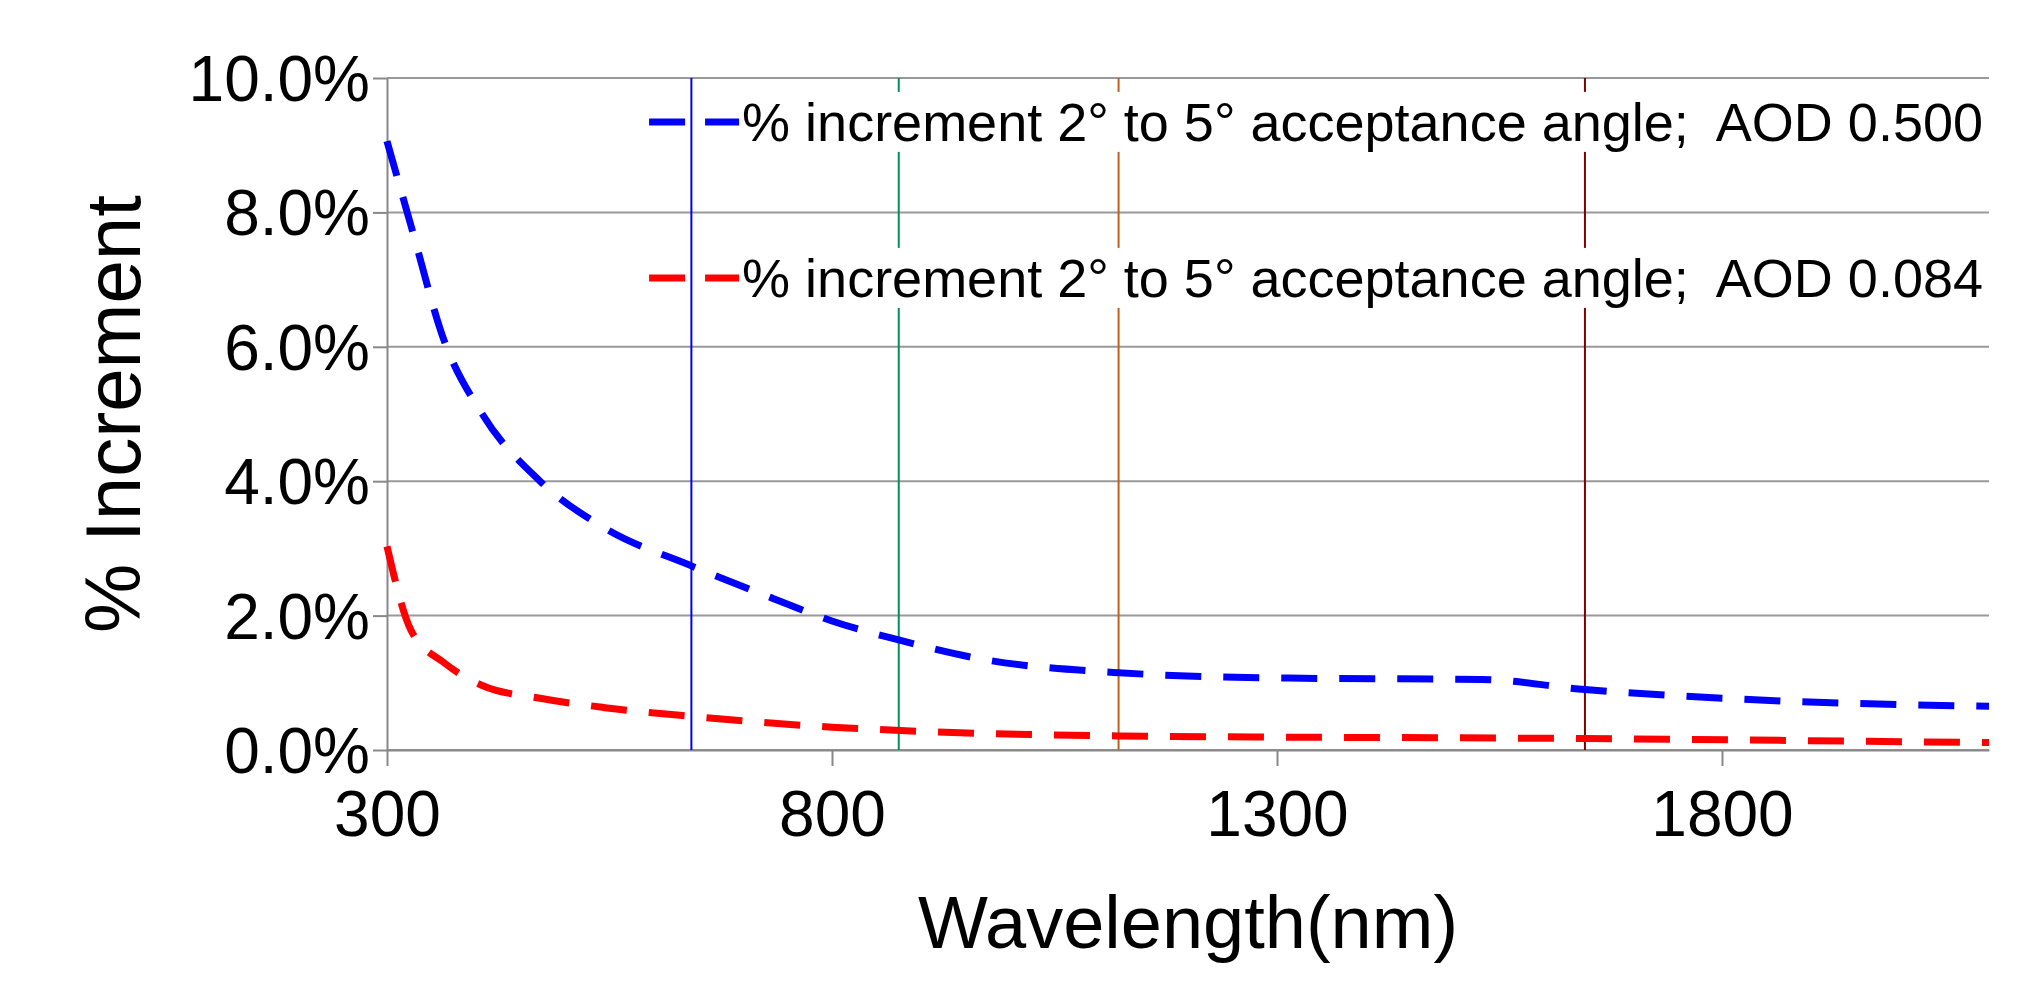  I want to click on x-tick-label: 1800, so click(1722, 814).